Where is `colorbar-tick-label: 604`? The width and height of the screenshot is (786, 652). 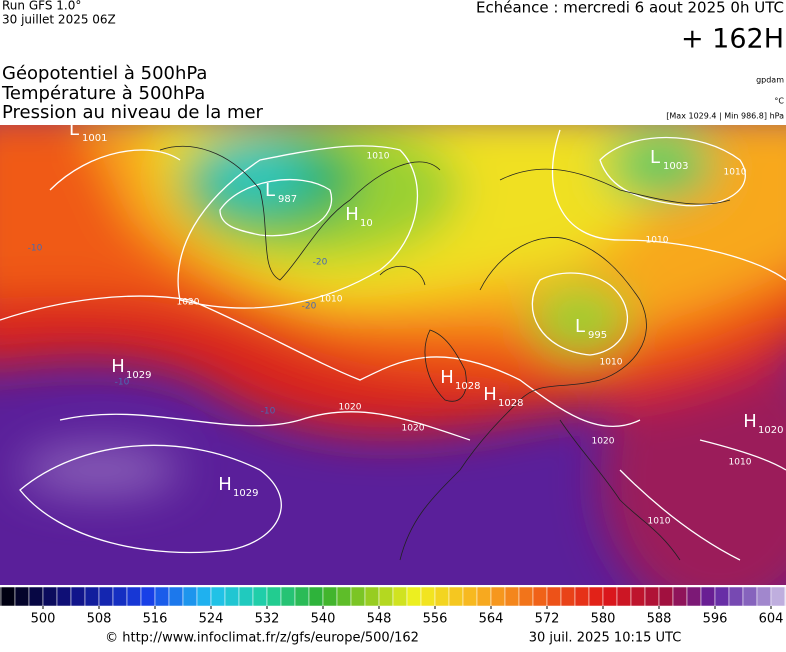
colorbar-tick-label: 604 is located at coordinates (771, 619).